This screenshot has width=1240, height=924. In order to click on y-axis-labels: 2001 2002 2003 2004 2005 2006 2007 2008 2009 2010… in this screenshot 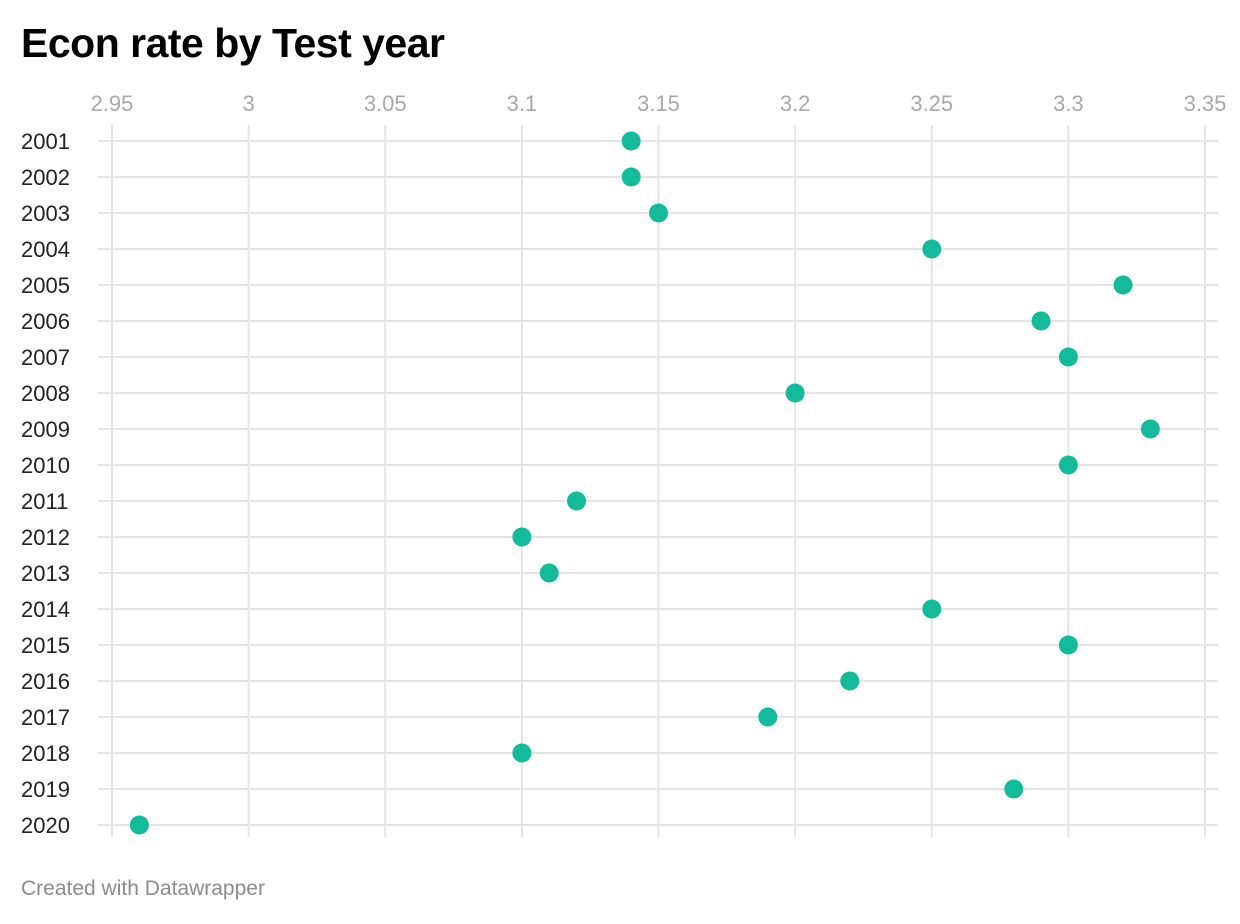, I will do `click(45, 483)`.